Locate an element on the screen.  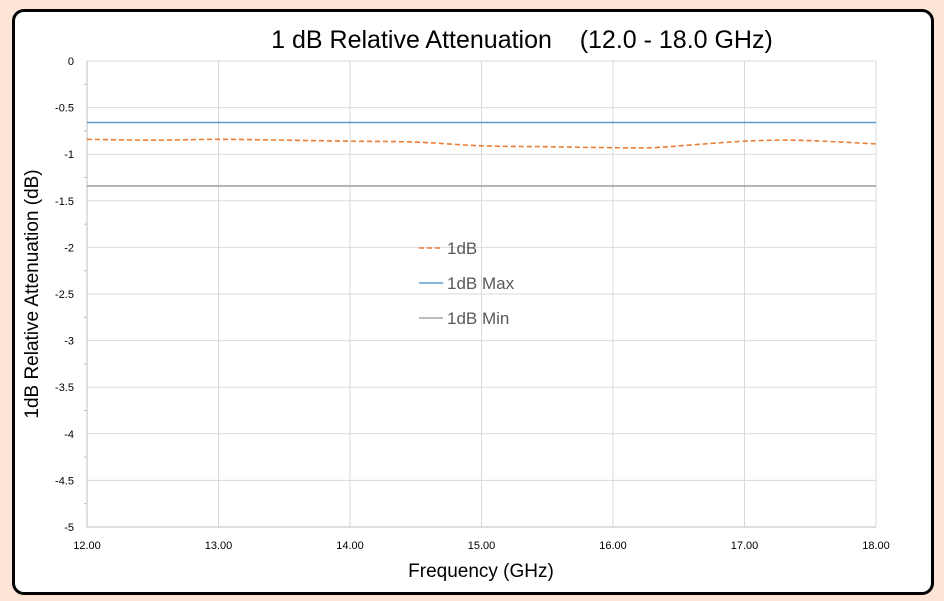
y-tick-label: -4.5 is located at coordinates (64, 481).